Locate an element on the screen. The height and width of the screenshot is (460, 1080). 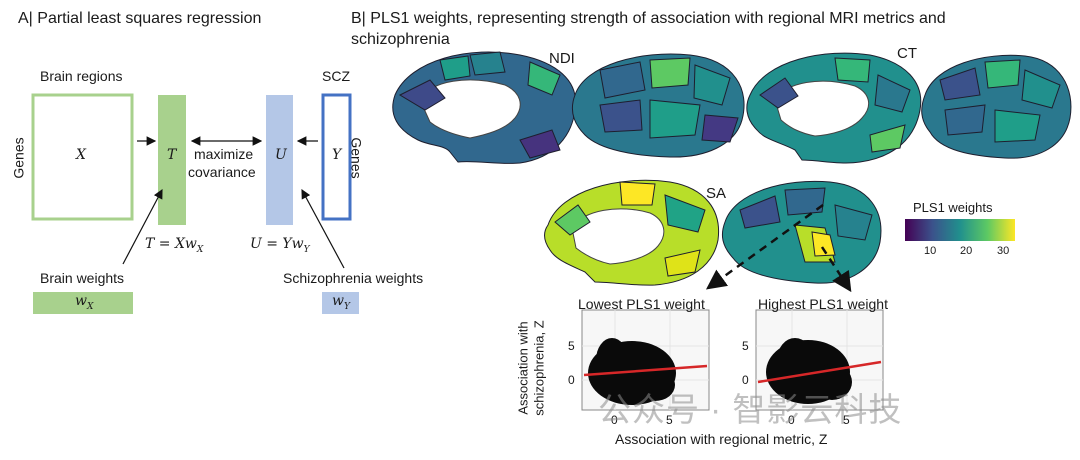
genes-left-label: Genes is located at coordinates (18, 158).